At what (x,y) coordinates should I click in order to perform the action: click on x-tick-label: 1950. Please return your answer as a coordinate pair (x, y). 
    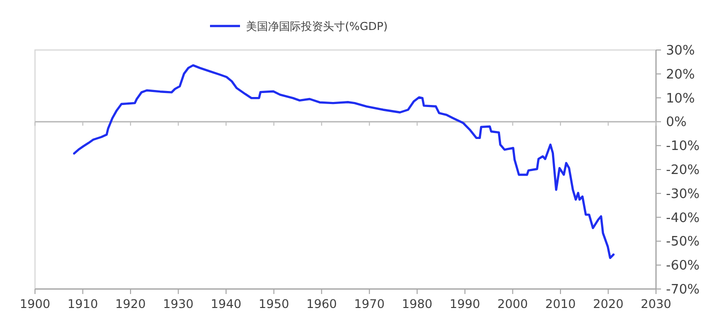
    Looking at the image, I should click on (274, 304).